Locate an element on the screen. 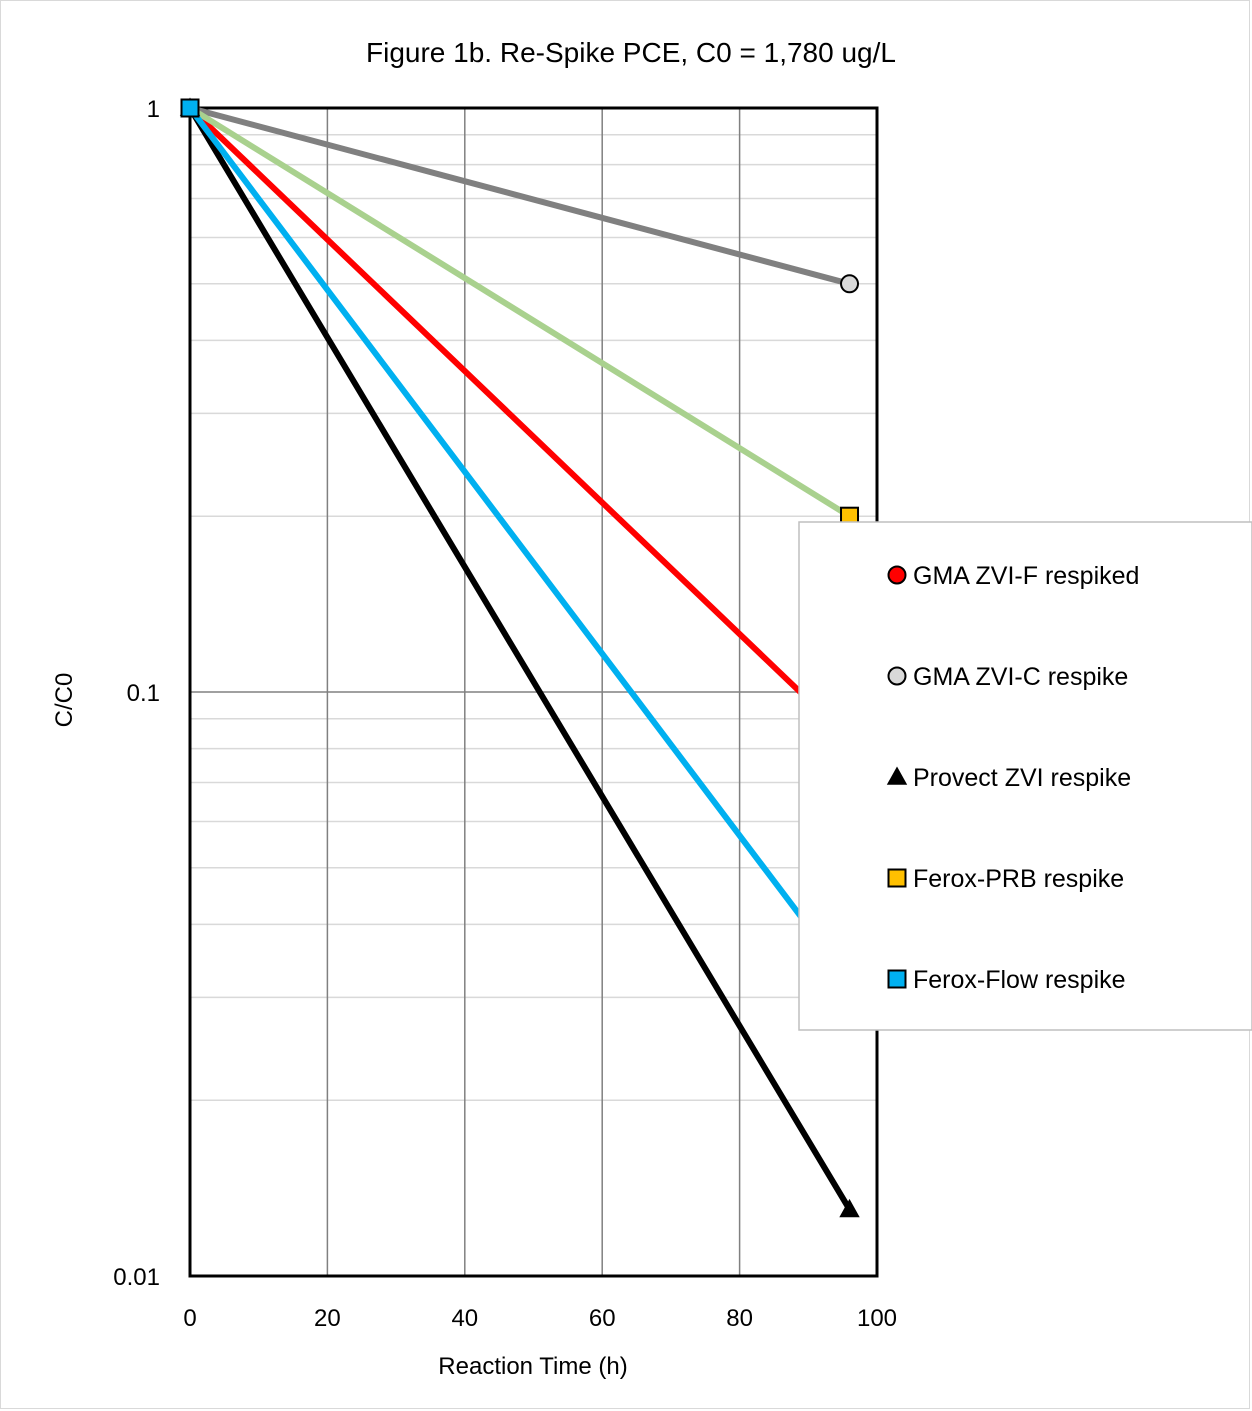 Image resolution: width=1252 pixels, height=1411 pixels. legend-label-4: Ferox-Flow respike is located at coordinates (1019, 980).